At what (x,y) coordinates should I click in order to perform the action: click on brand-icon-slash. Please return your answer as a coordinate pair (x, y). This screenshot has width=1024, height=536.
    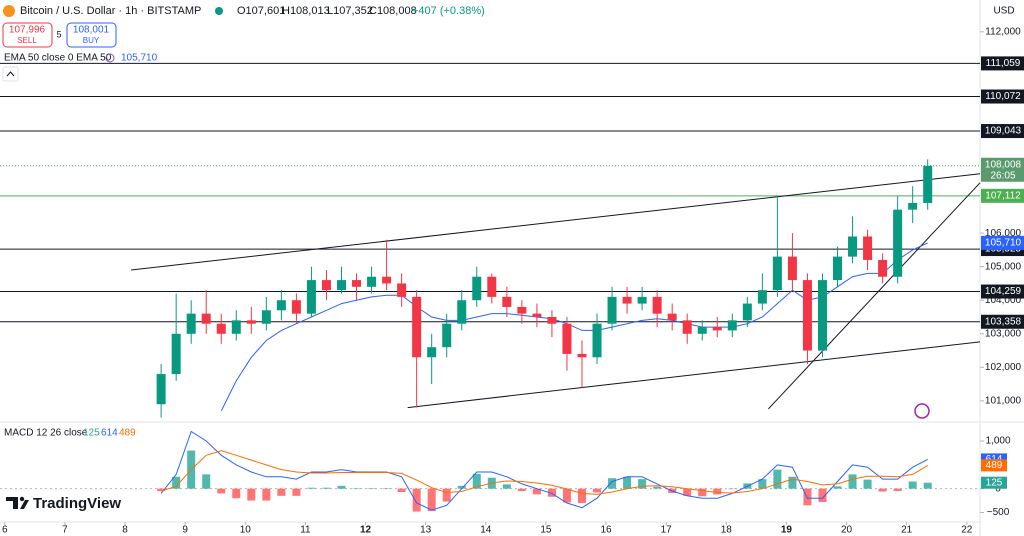
    Looking at the image, I should click on (24, 504).